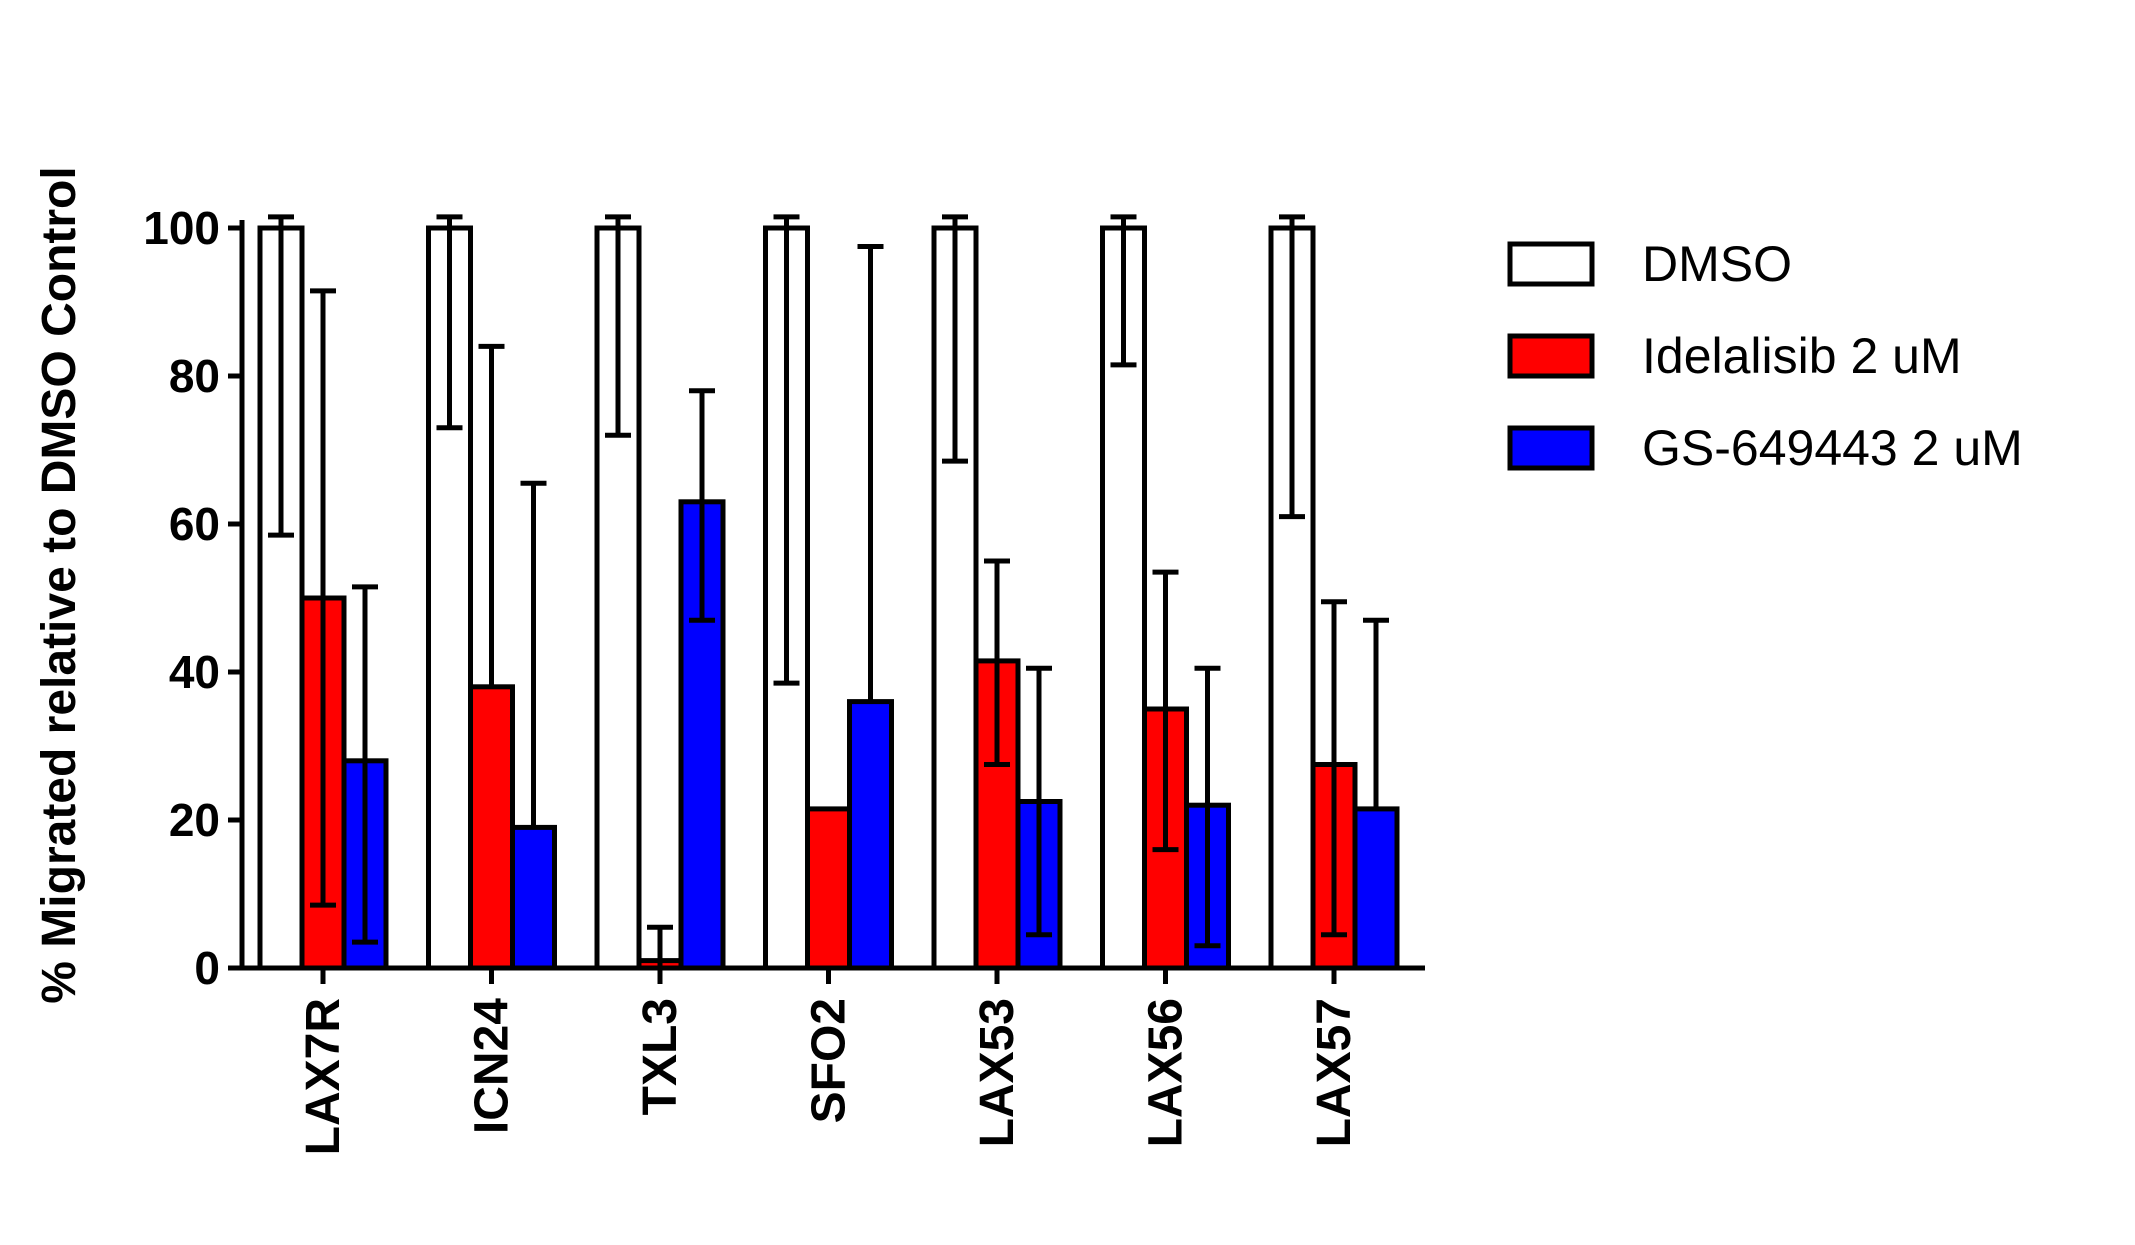 This screenshot has height=1245, width=2135. Describe the element at coordinates (491, 827) in the screenshot. I see `bar-idelalisib-2-um-icn24` at that location.